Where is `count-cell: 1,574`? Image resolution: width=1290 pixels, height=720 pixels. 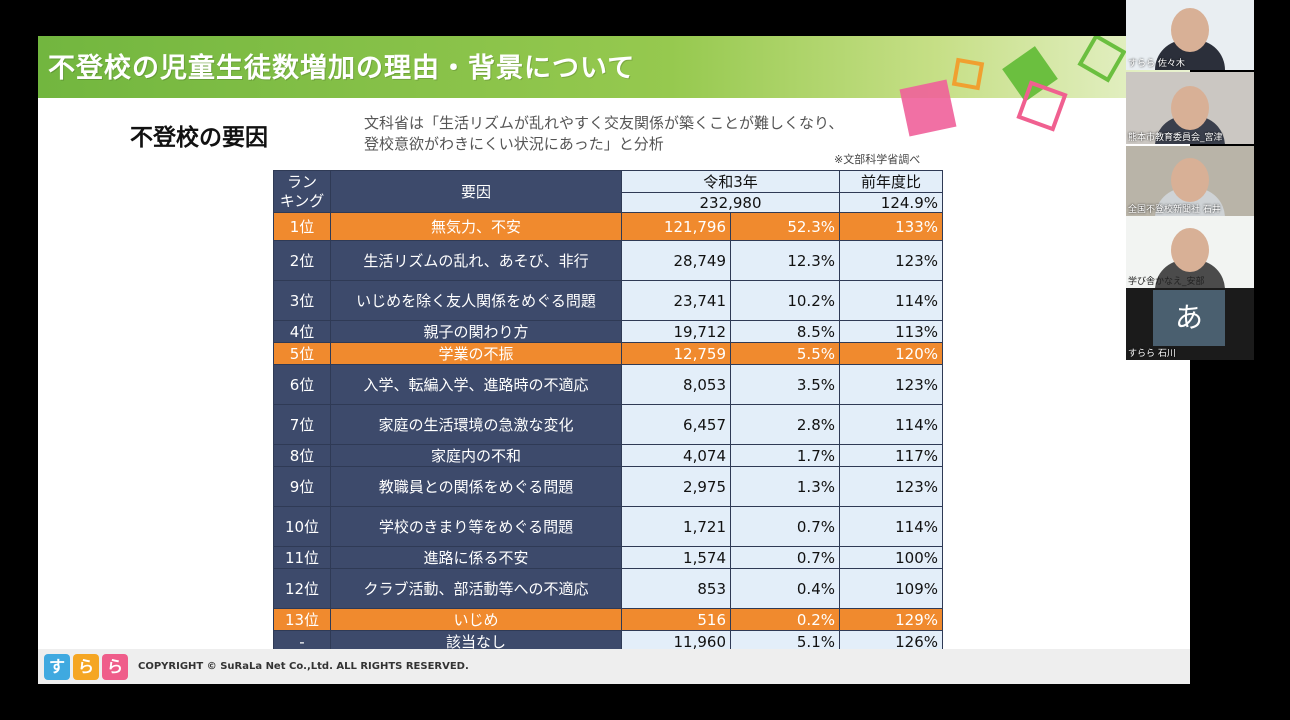 count-cell: 1,574 is located at coordinates (676, 557).